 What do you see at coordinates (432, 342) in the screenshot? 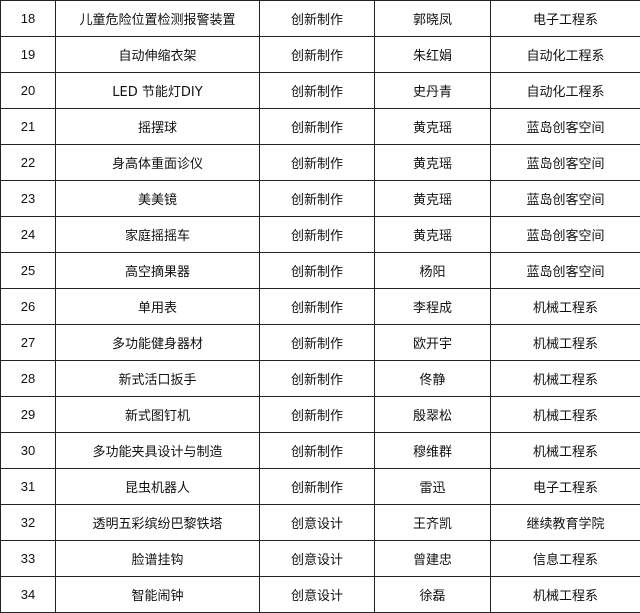
I see `person-name-cell: 欧开宇` at bounding box center [432, 342].